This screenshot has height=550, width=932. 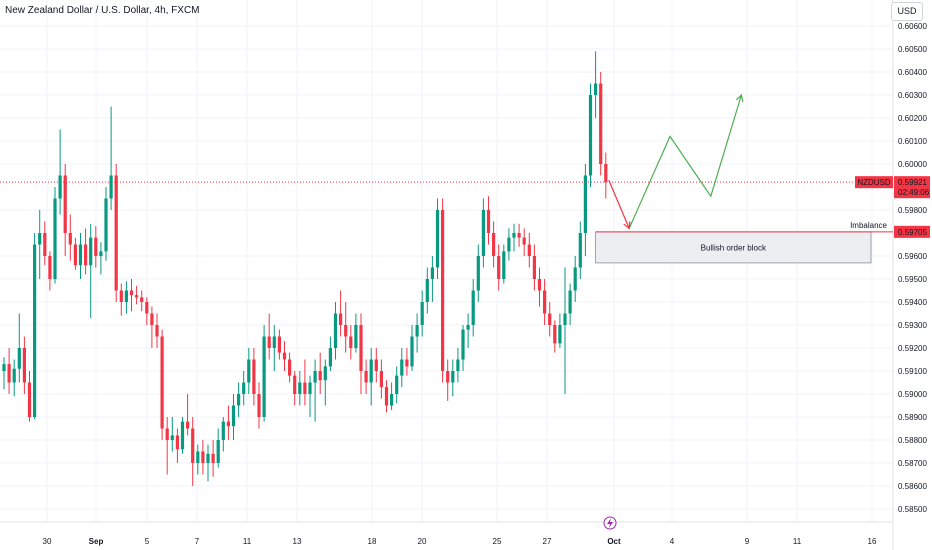 I want to click on time-tick-label: 11, so click(x=247, y=541).